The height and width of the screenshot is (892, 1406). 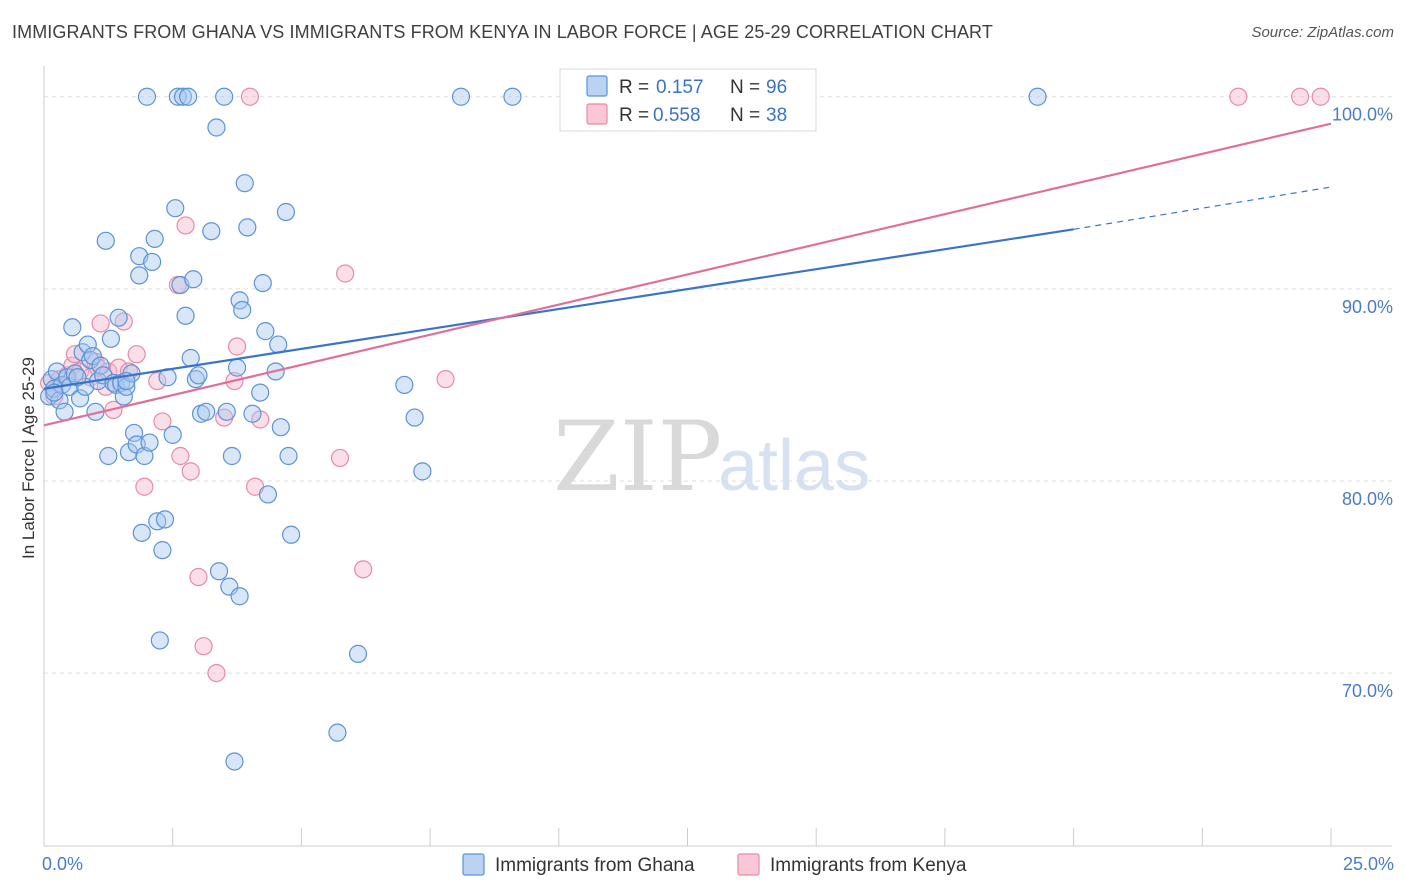 I want to click on legend-ghana-r-label: R =, so click(x=634, y=87).